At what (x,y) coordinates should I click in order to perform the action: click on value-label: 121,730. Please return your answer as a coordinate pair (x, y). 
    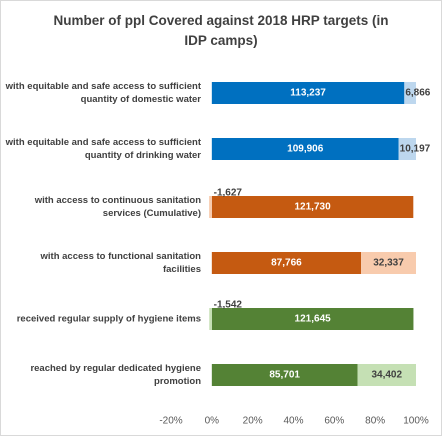
    Looking at the image, I should click on (312, 207).